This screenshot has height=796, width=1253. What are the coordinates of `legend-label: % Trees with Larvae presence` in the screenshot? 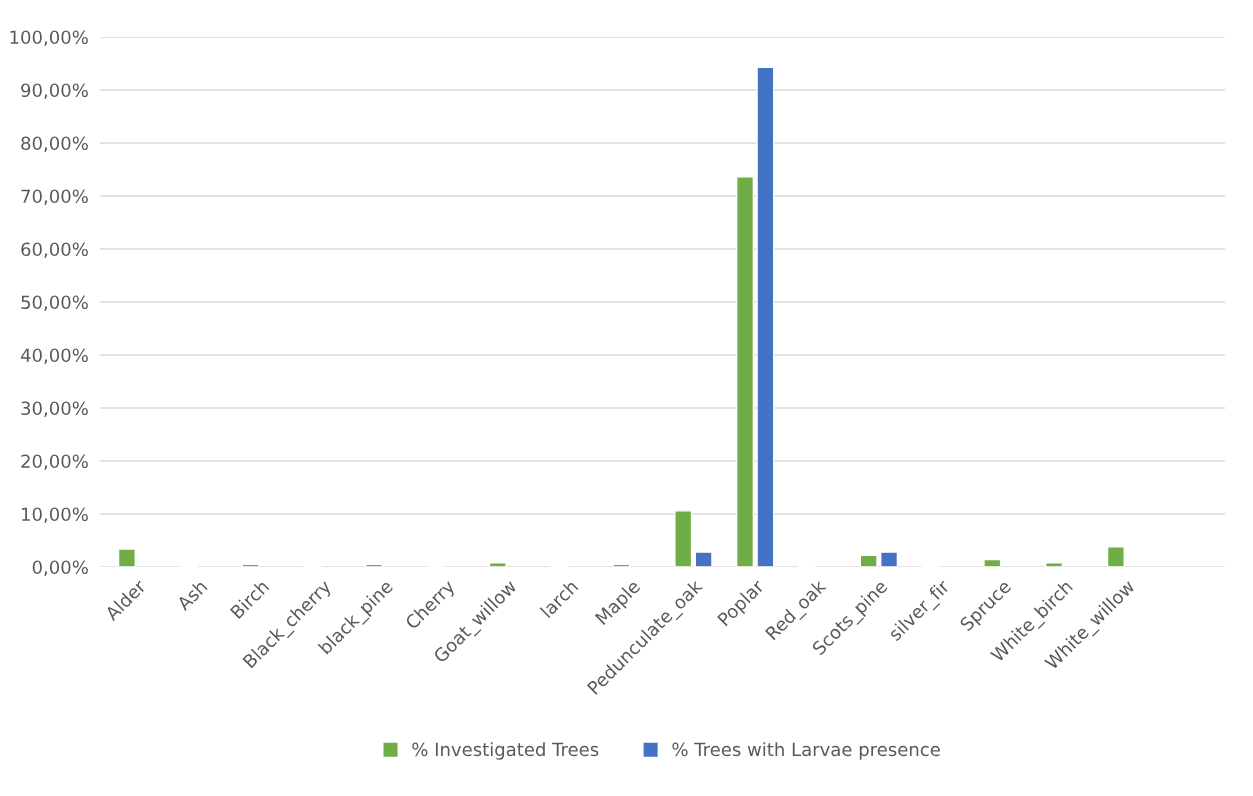 It's located at (806, 751).